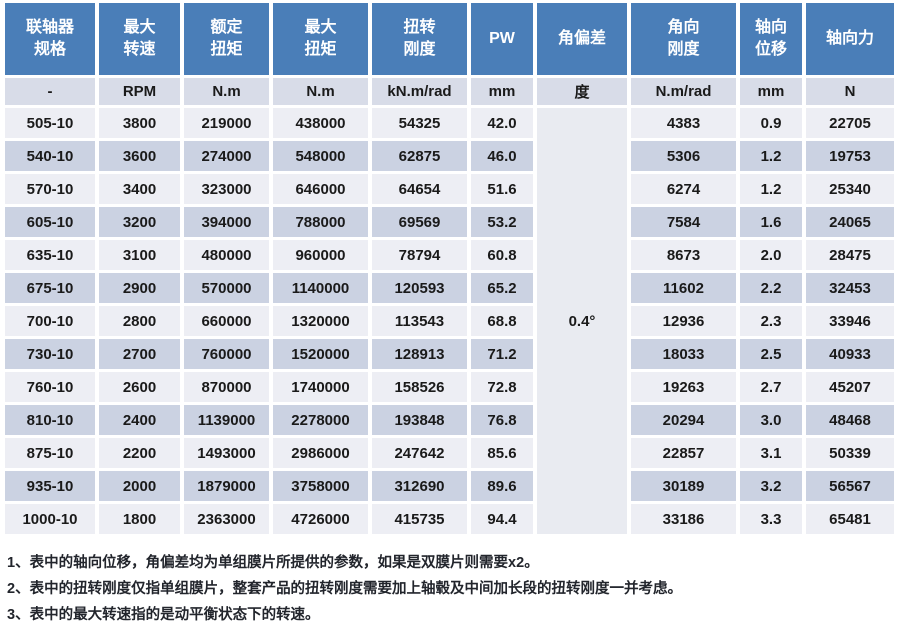 Image resolution: width=900 pixels, height=634 pixels. Describe the element at coordinates (226, 354) in the screenshot. I see `cell-rated_torque: 760000` at that location.